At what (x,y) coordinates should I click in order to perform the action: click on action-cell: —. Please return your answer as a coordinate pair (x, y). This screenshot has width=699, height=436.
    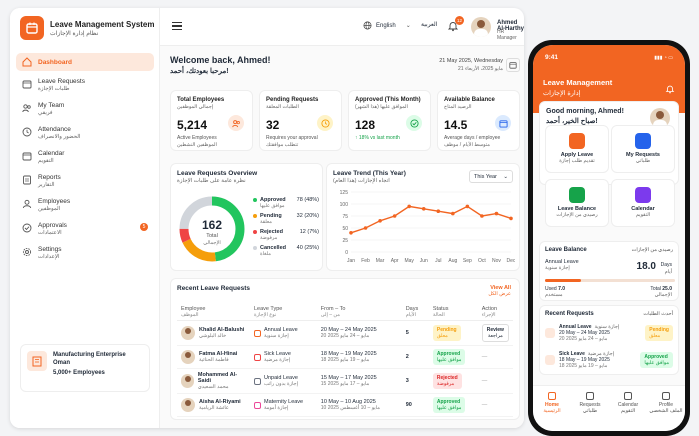
    Looking at the image, I should click on (495, 405).